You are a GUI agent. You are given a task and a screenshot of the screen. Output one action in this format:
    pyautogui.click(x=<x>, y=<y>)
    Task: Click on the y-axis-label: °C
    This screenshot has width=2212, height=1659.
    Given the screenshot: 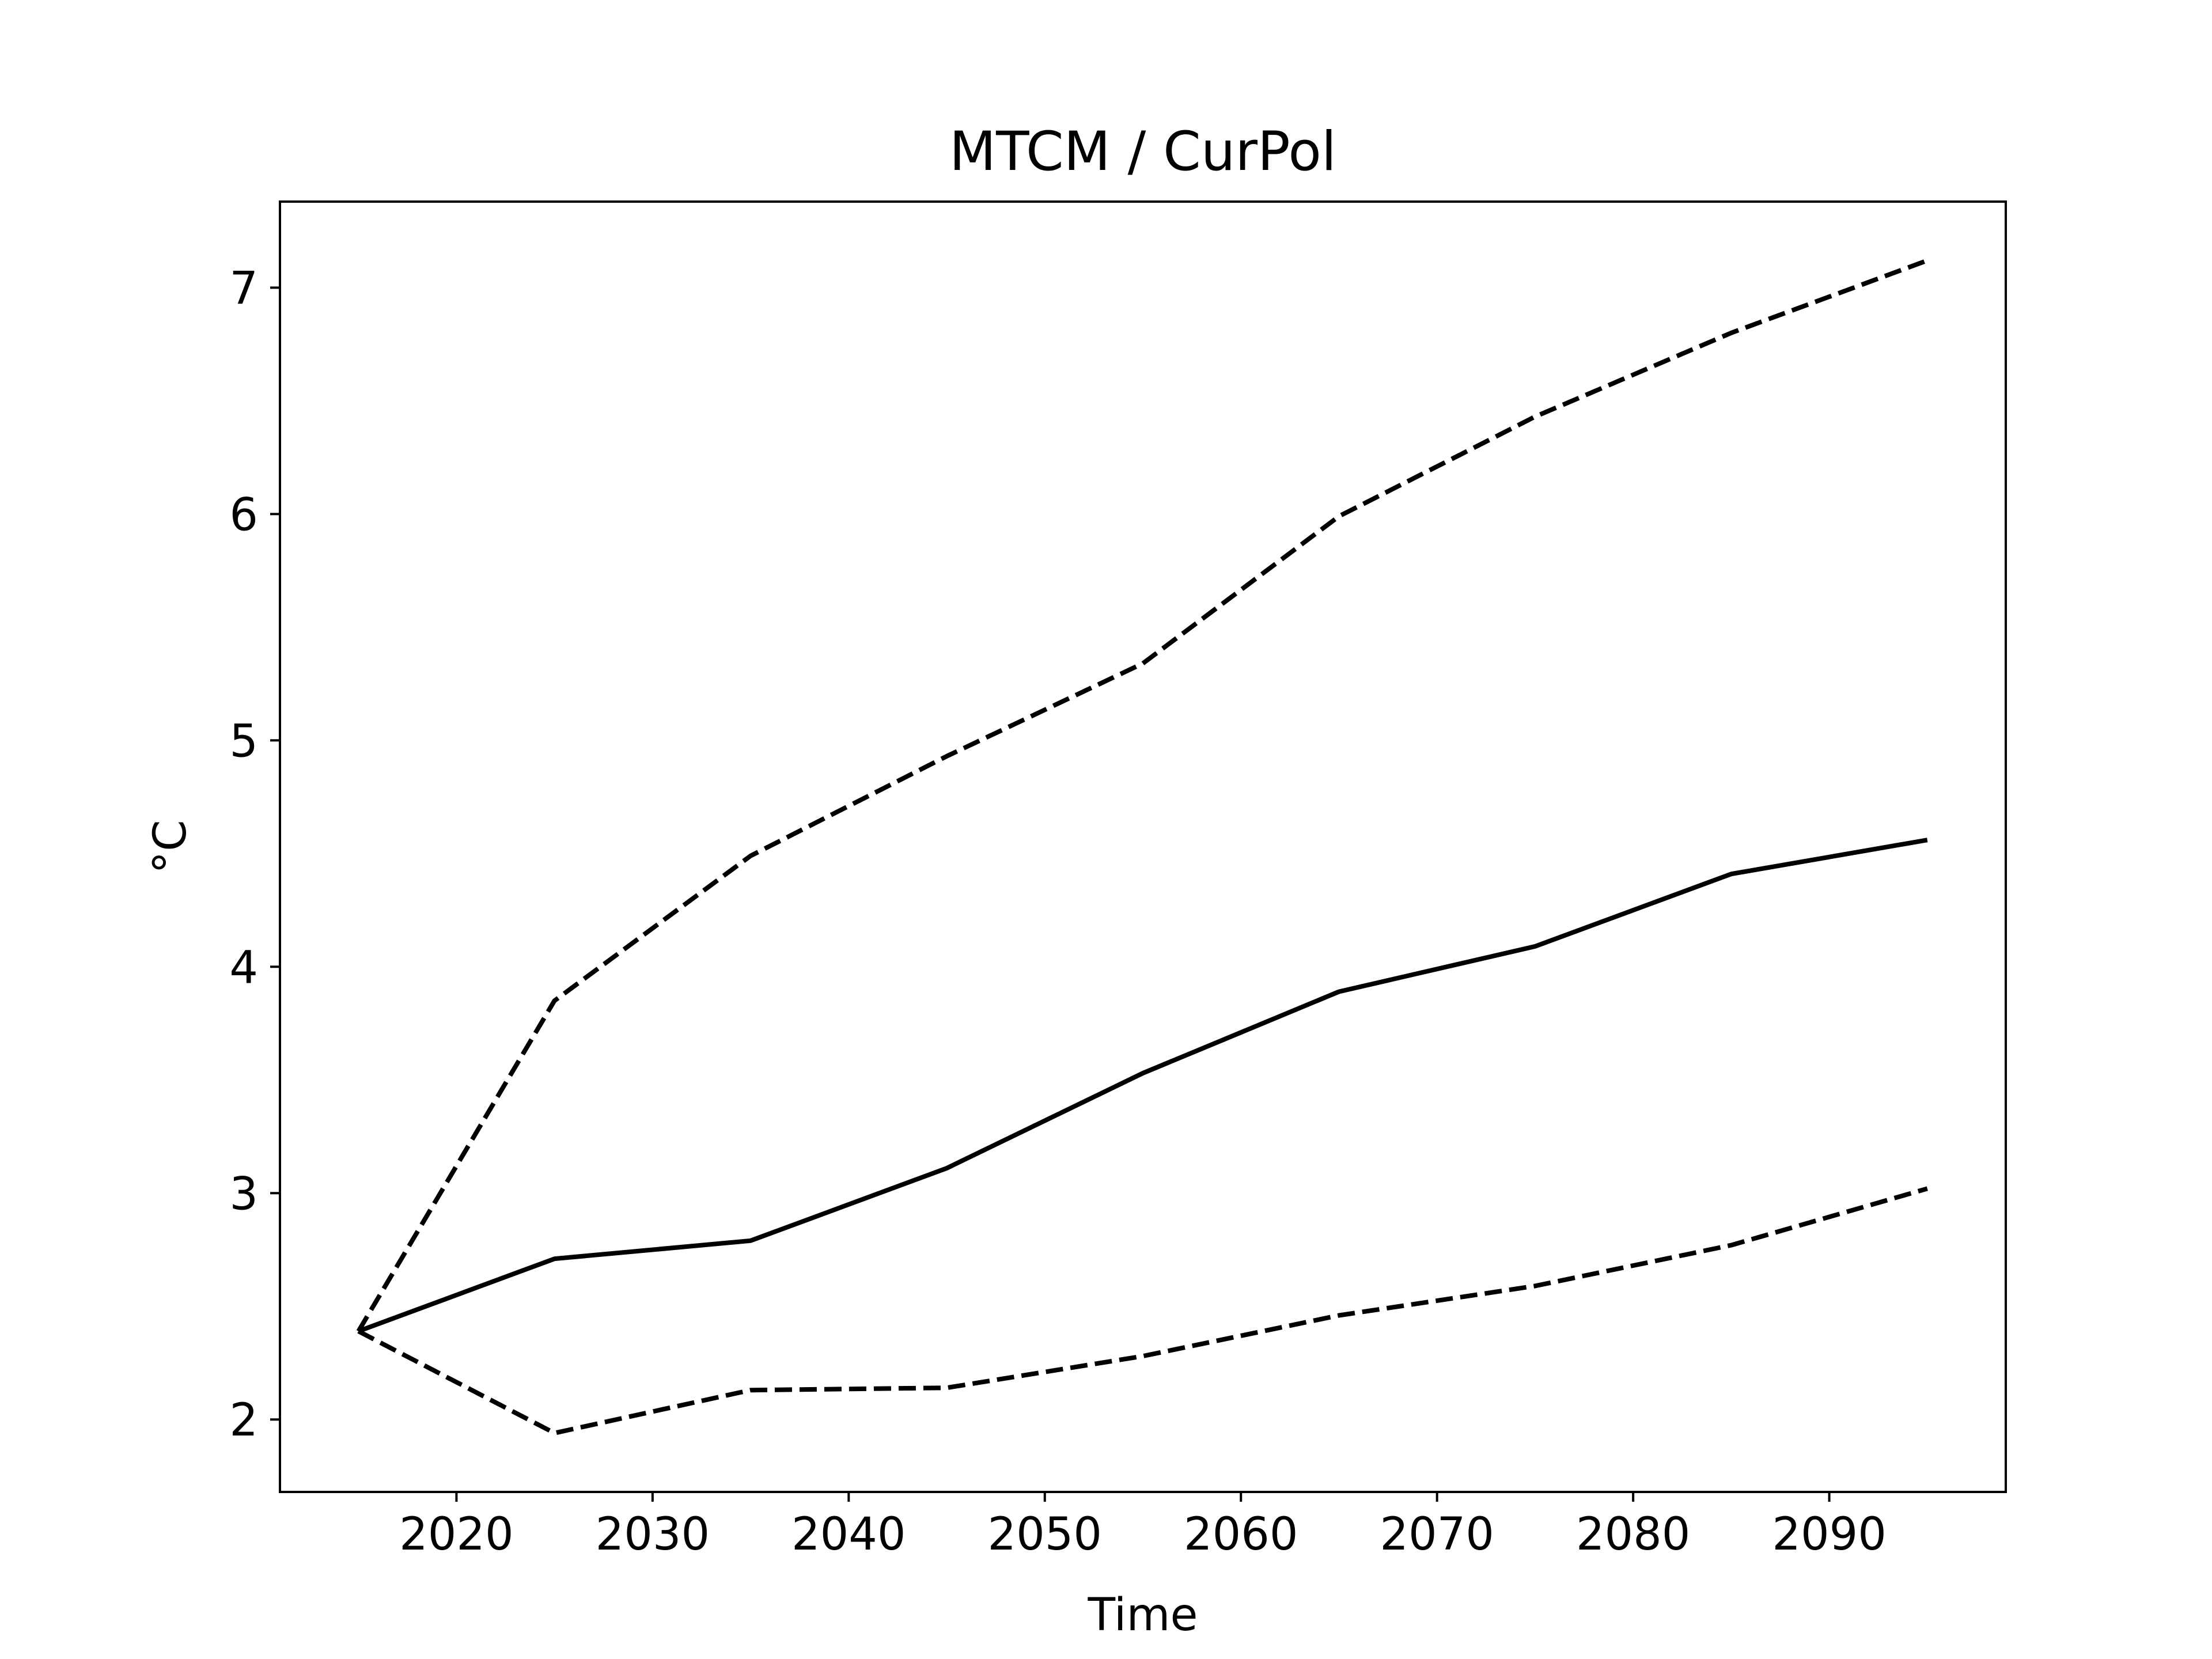 What is the action you would take?
    pyautogui.click(x=170, y=846)
    